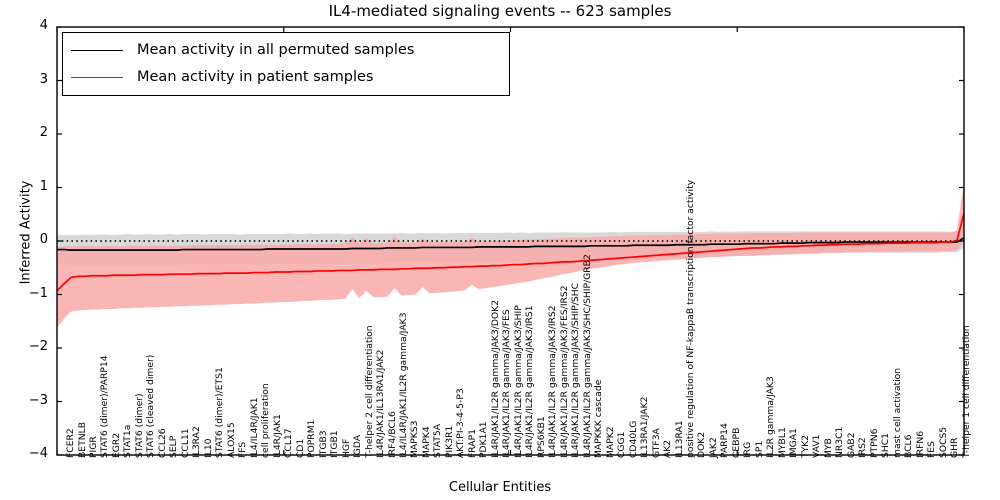  I want to click on x-tick-label: IL4R/JAK1/IL2R gamma/JAK3/DOK2, so click(495, 379).